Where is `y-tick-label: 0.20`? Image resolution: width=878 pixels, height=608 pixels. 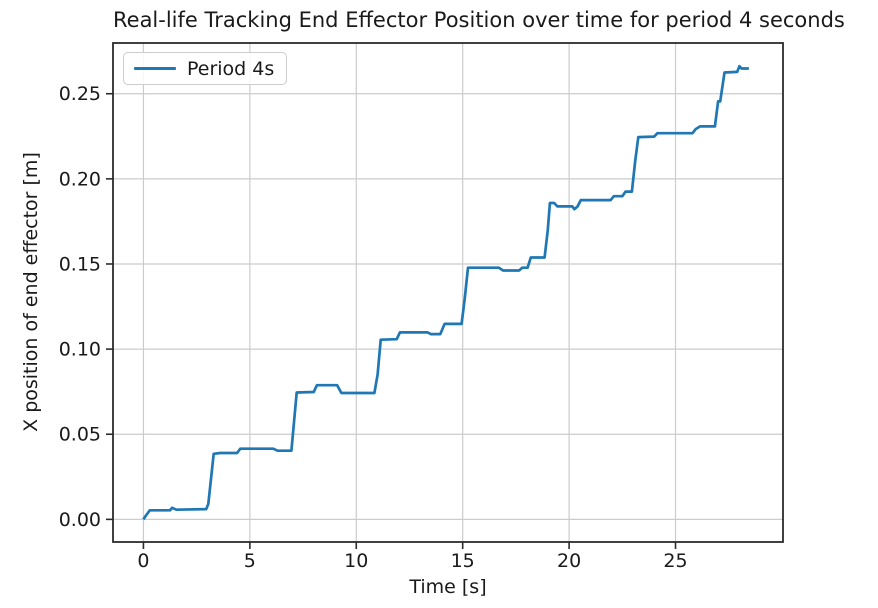
y-tick-label: 0.20 is located at coordinates (80, 179).